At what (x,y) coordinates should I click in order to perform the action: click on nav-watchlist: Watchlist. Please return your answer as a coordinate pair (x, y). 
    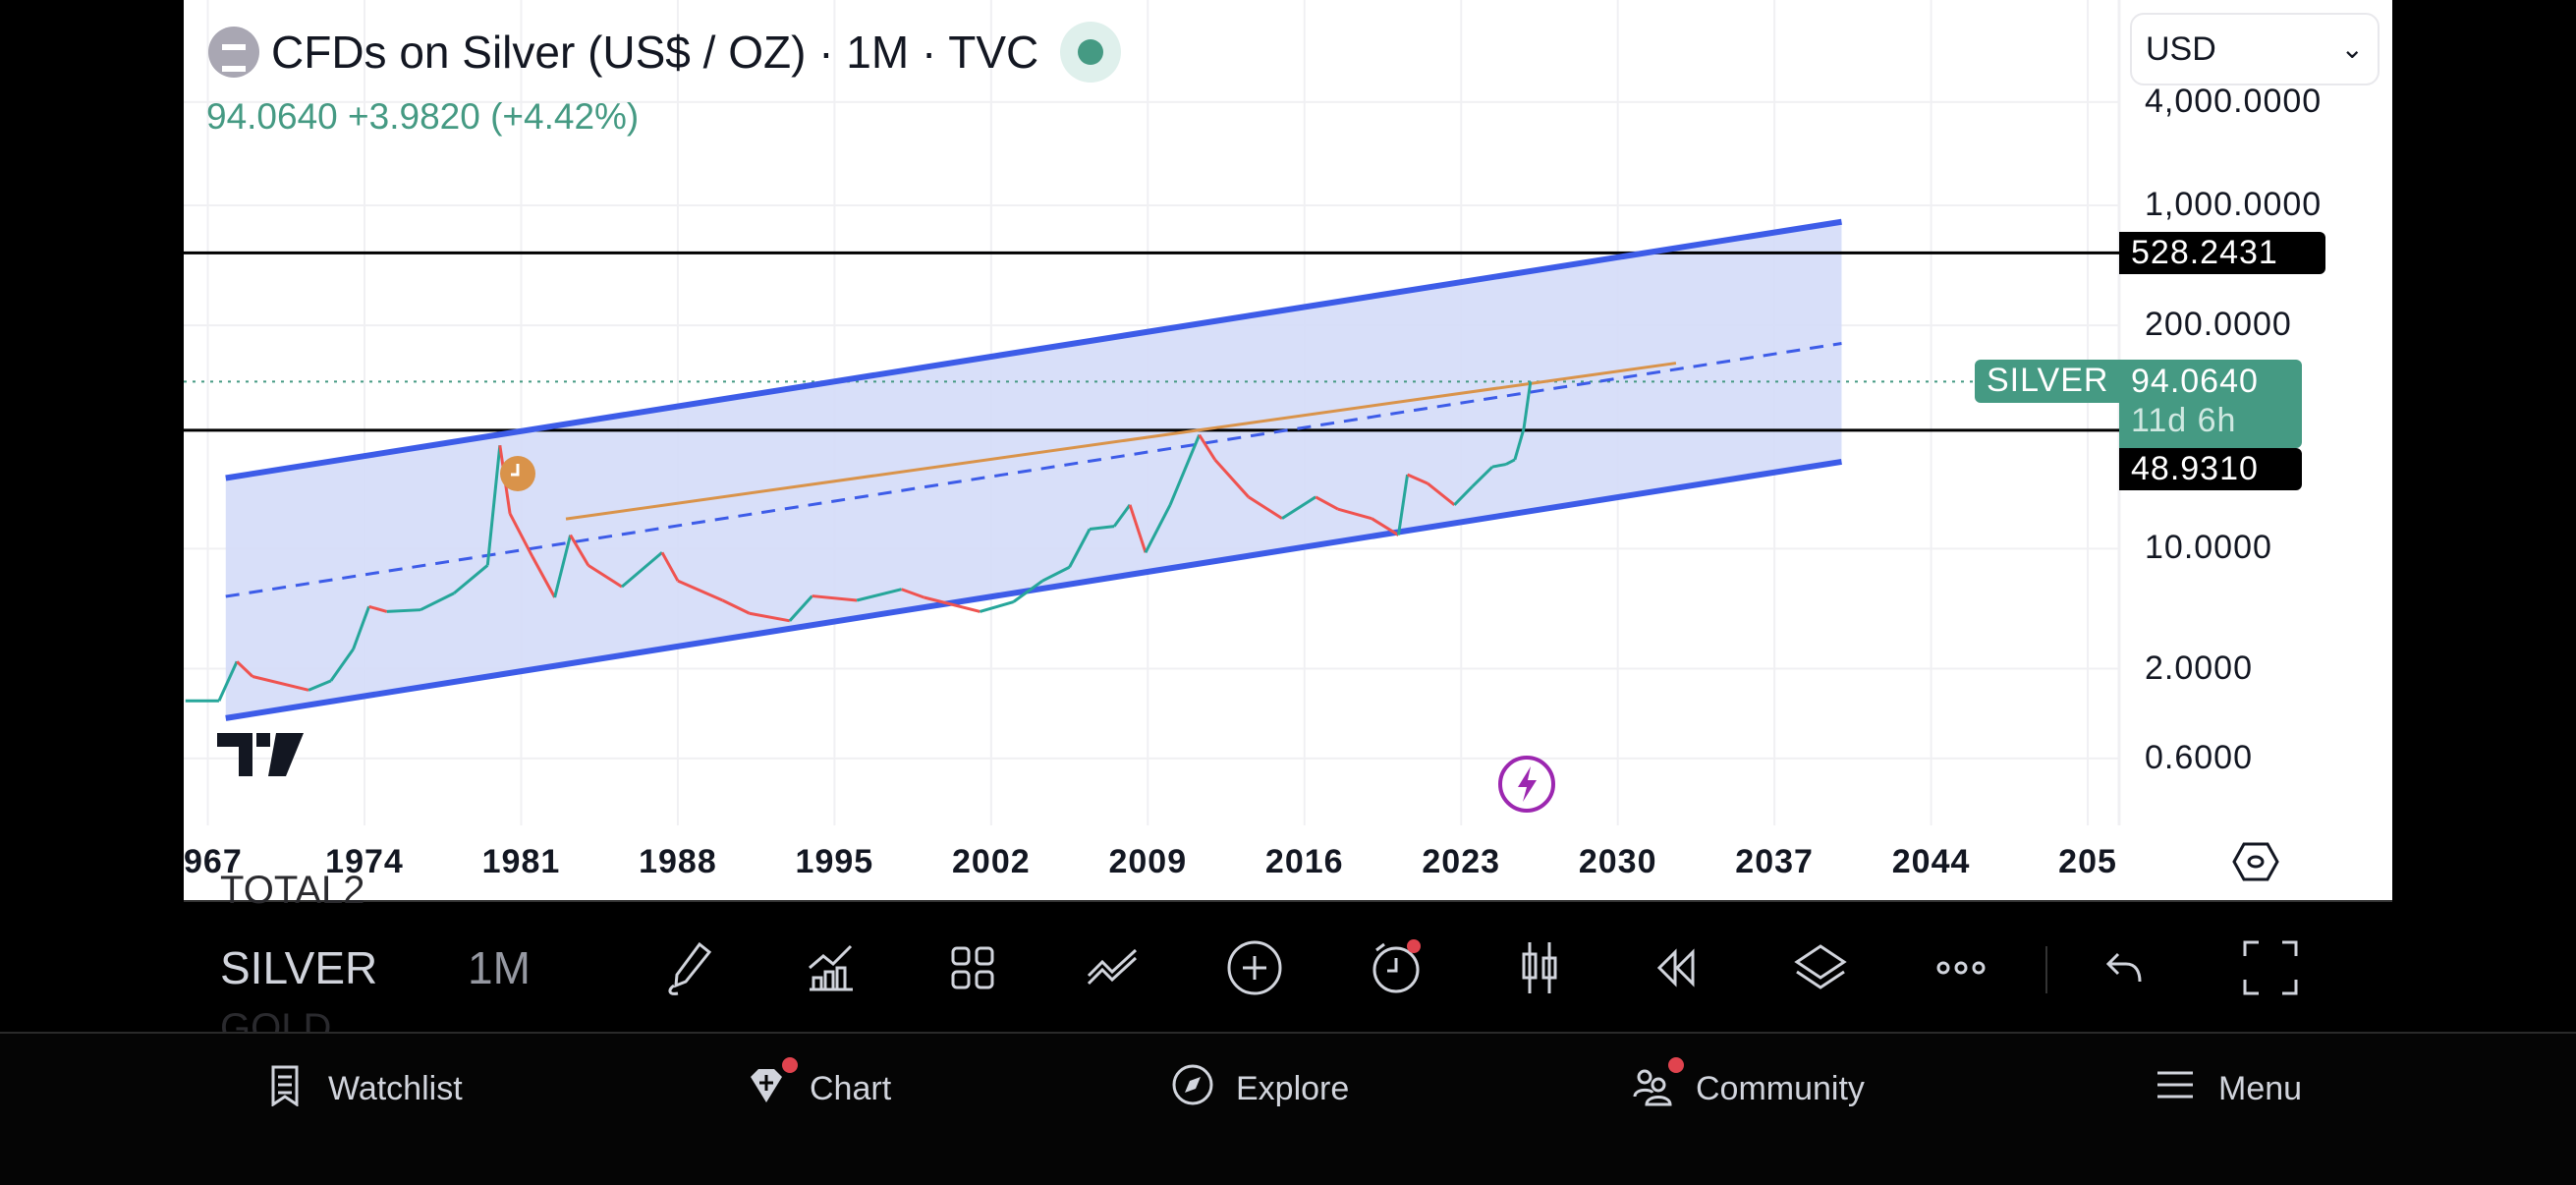
    Looking at the image, I should click on (363, 1089).